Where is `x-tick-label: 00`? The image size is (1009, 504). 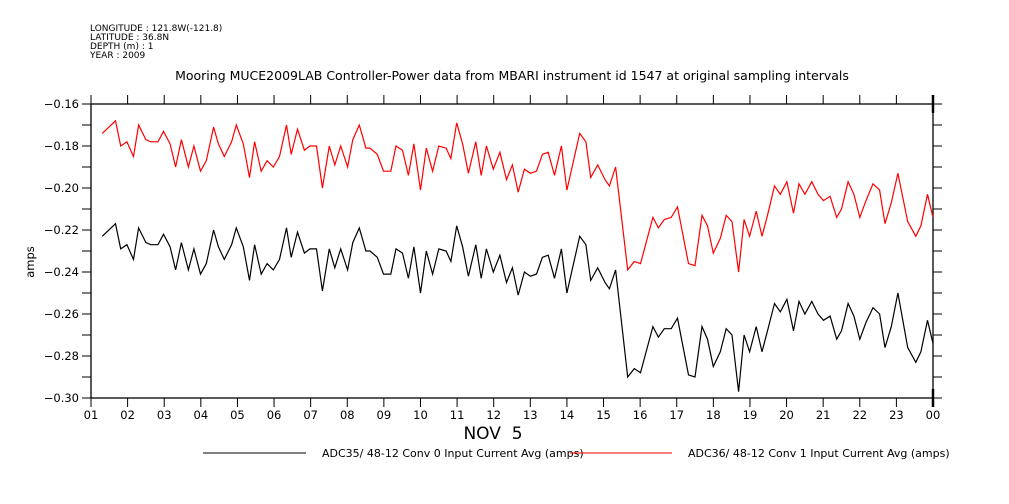 x-tick-label: 00 is located at coordinates (933, 415).